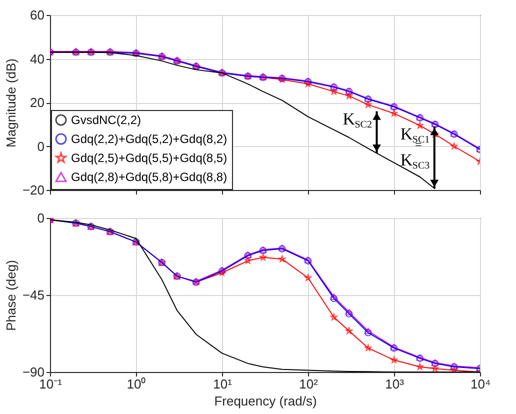 The width and height of the screenshot is (516, 414). I want to click on x-tick-label: 10², so click(309, 384).